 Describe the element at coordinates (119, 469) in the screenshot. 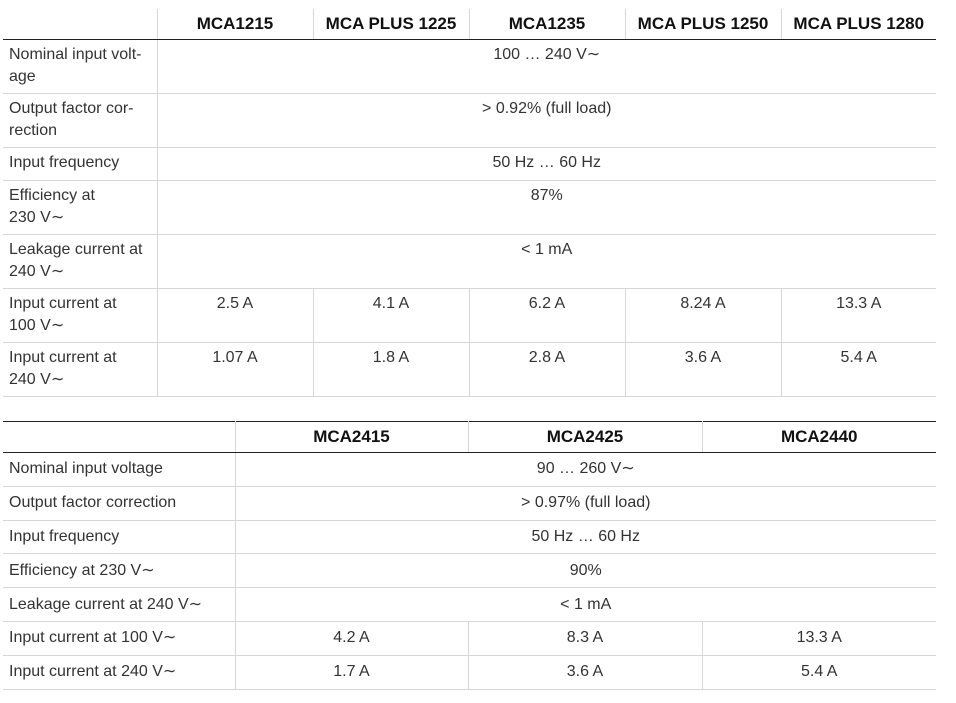

I see `row-label-nominal-input-voltage: Nominal input voltage` at that location.